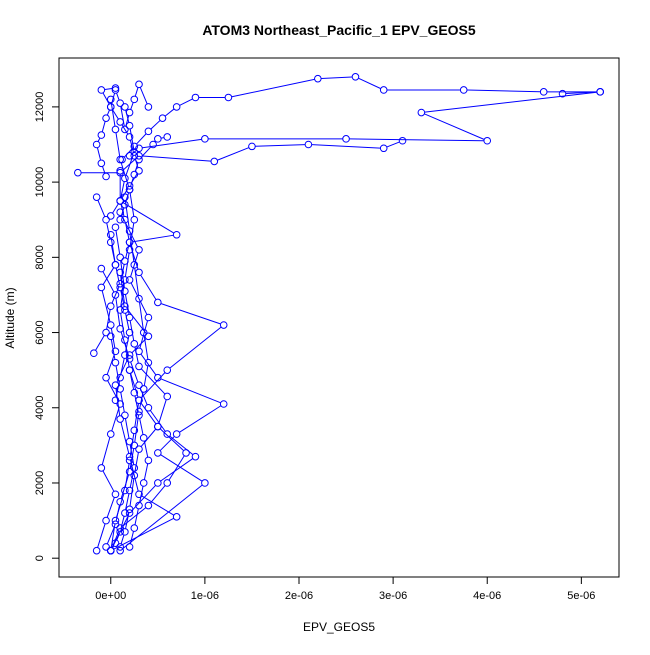  Describe the element at coordinates (393, 596) in the screenshot. I see `x-tick-label: 3e-06` at that location.